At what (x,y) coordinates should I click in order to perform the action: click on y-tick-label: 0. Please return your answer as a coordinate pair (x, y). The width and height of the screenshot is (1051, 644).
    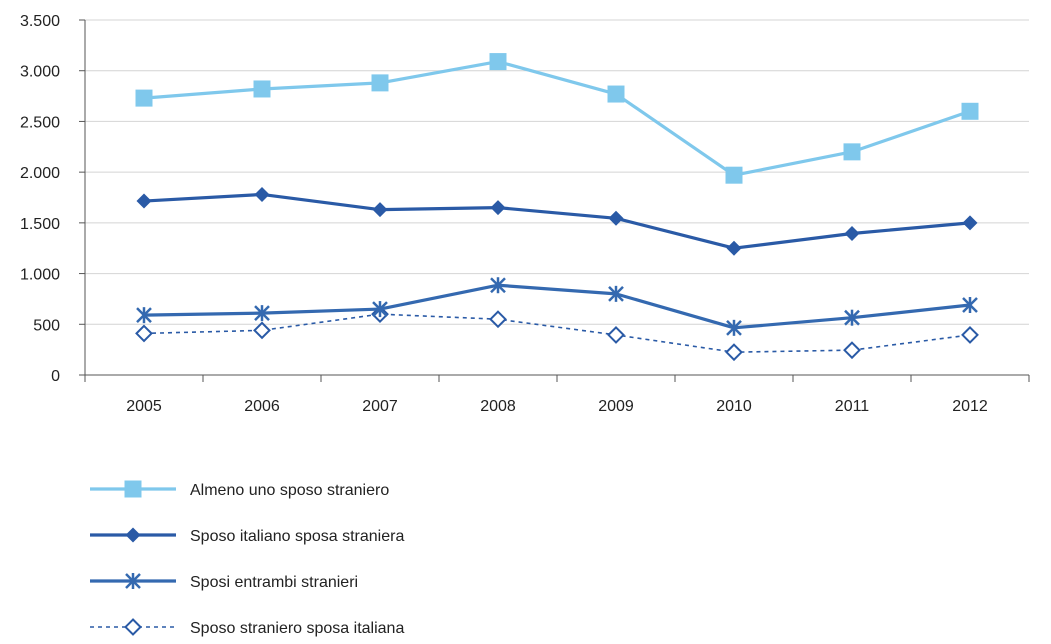
    Looking at the image, I should click on (55, 376).